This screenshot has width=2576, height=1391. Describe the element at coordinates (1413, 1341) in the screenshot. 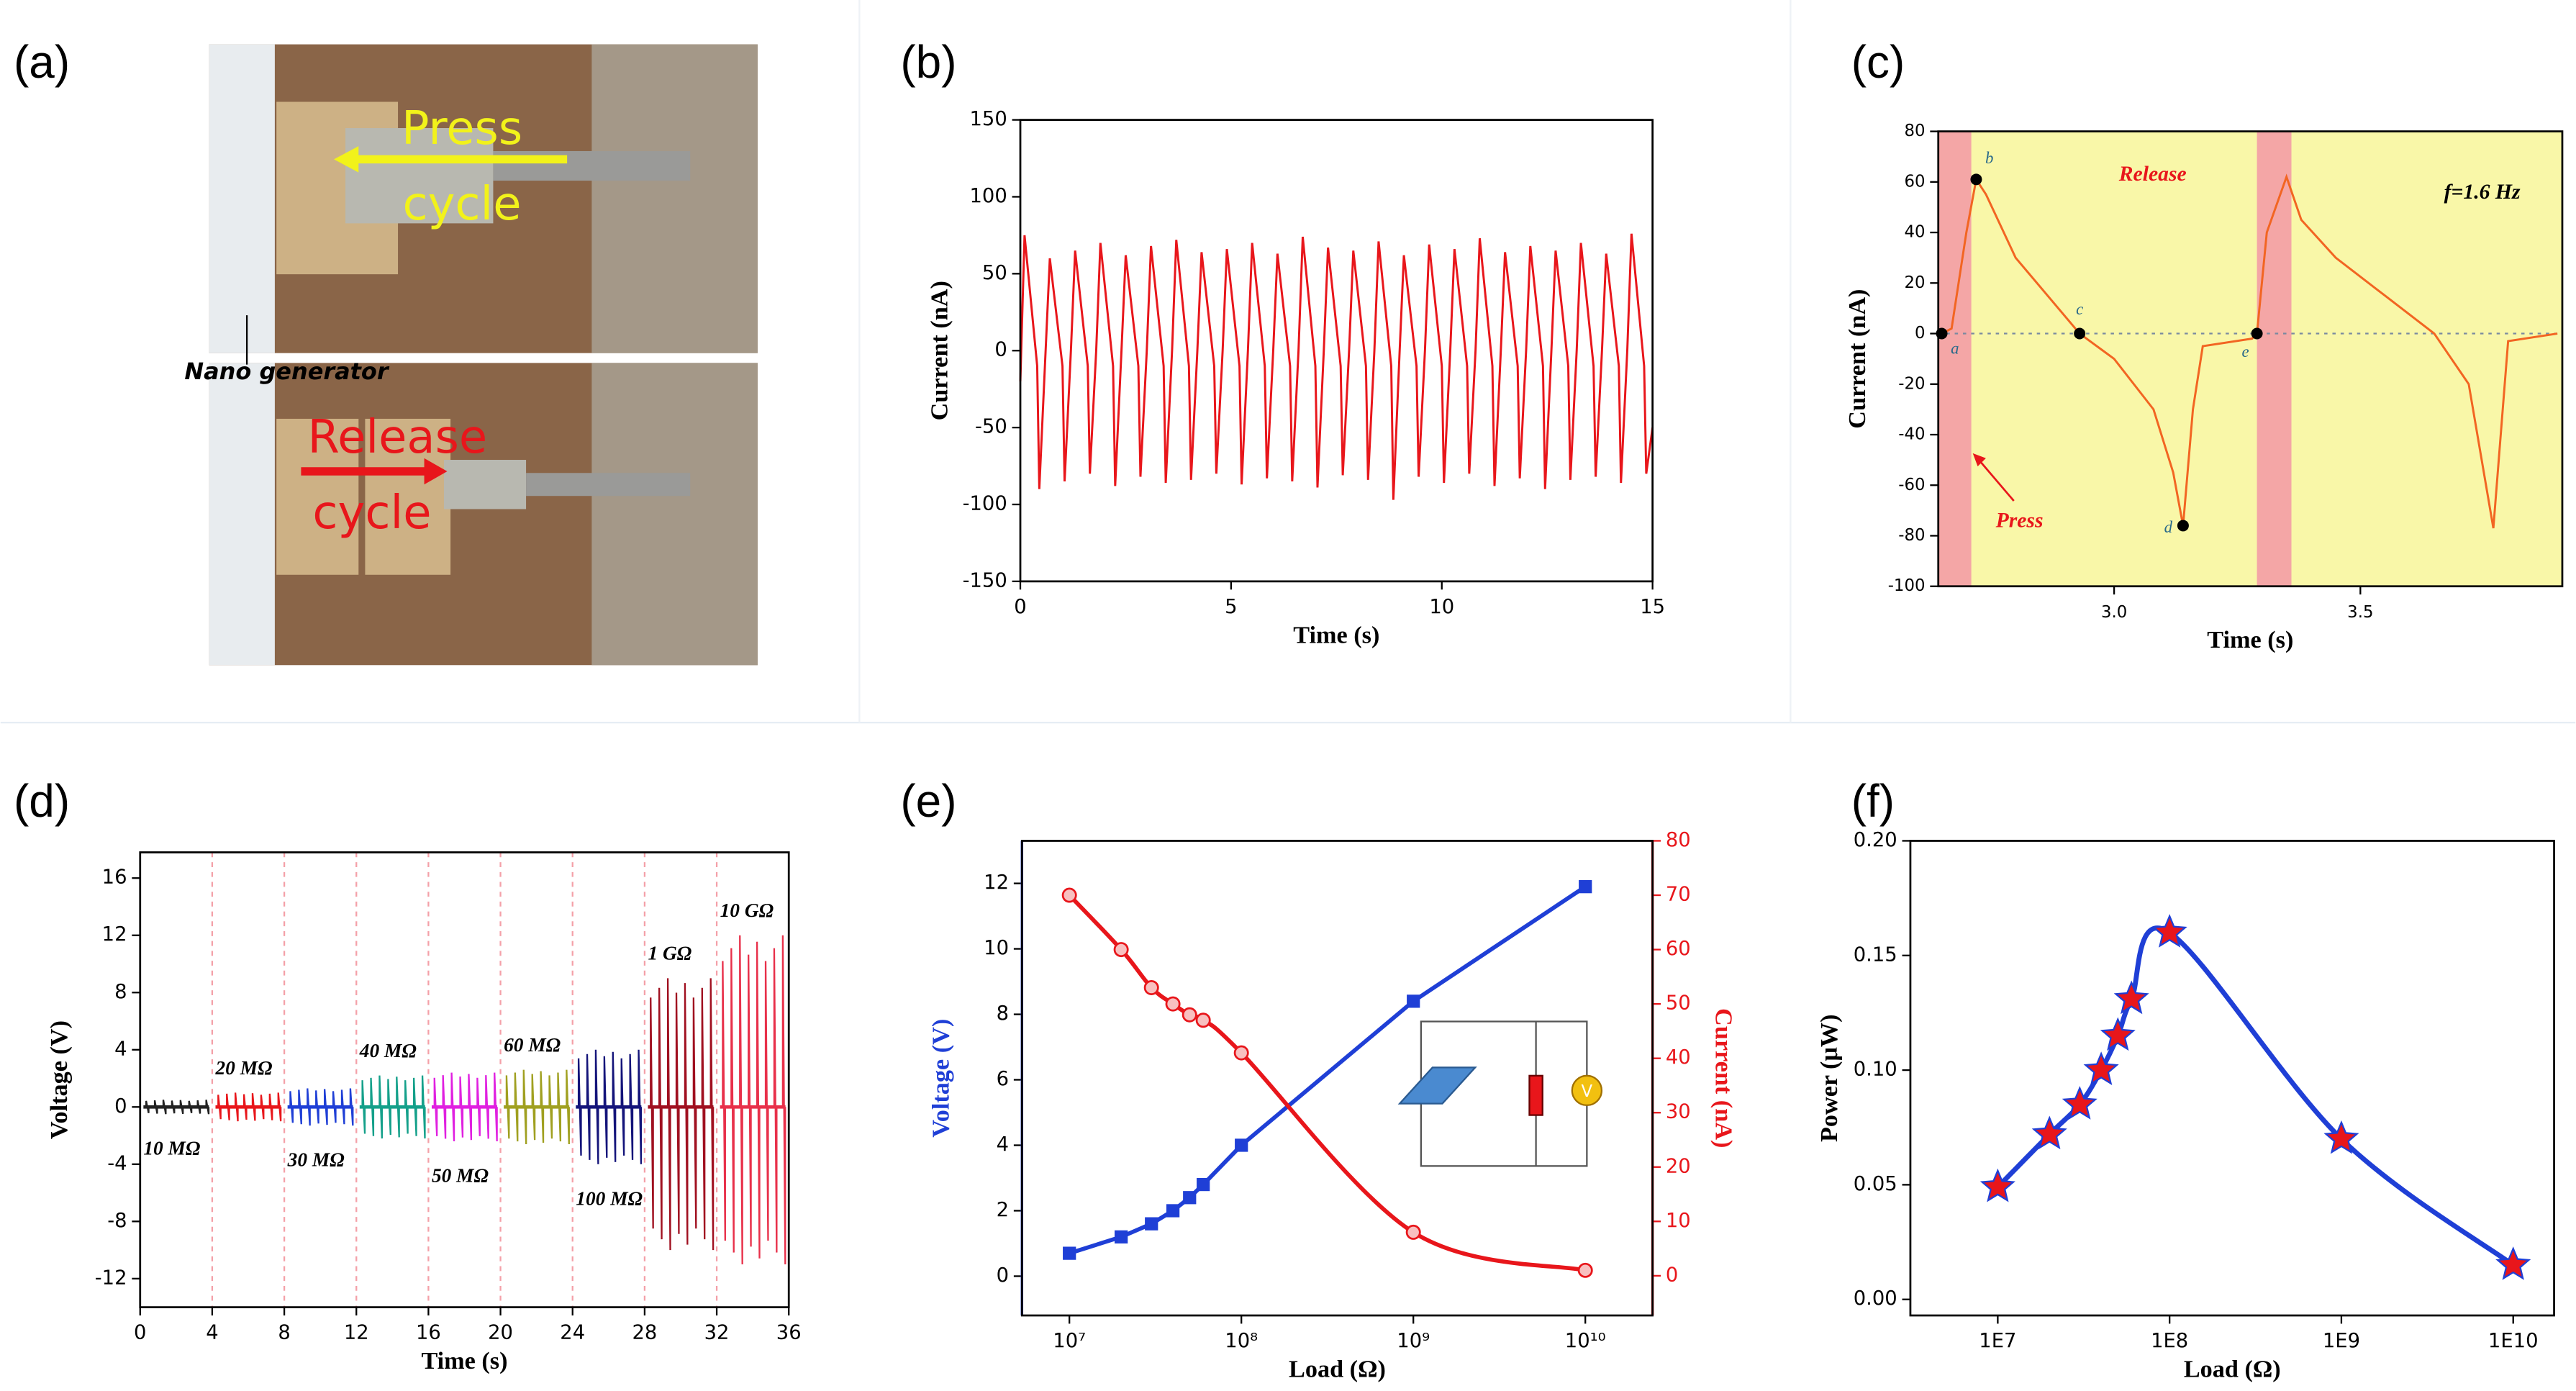

I see `x-tick-label: 10⁹` at that location.